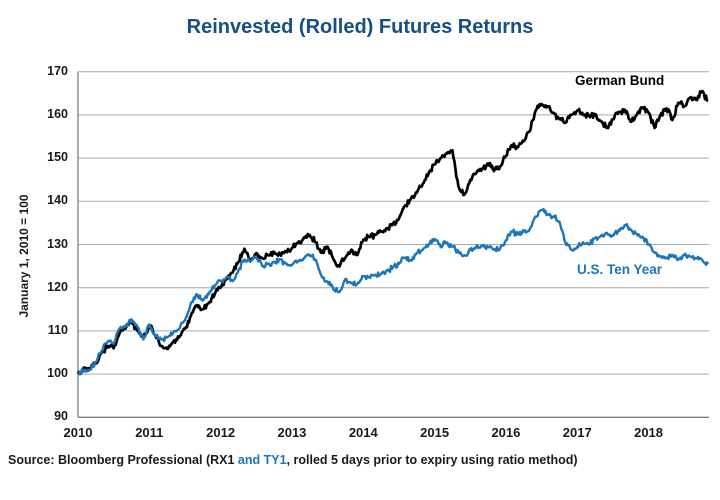 The width and height of the screenshot is (720, 500). I want to click on source-text-prefix: Source: Bloomberg Professional (RX1, so click(123, 460).